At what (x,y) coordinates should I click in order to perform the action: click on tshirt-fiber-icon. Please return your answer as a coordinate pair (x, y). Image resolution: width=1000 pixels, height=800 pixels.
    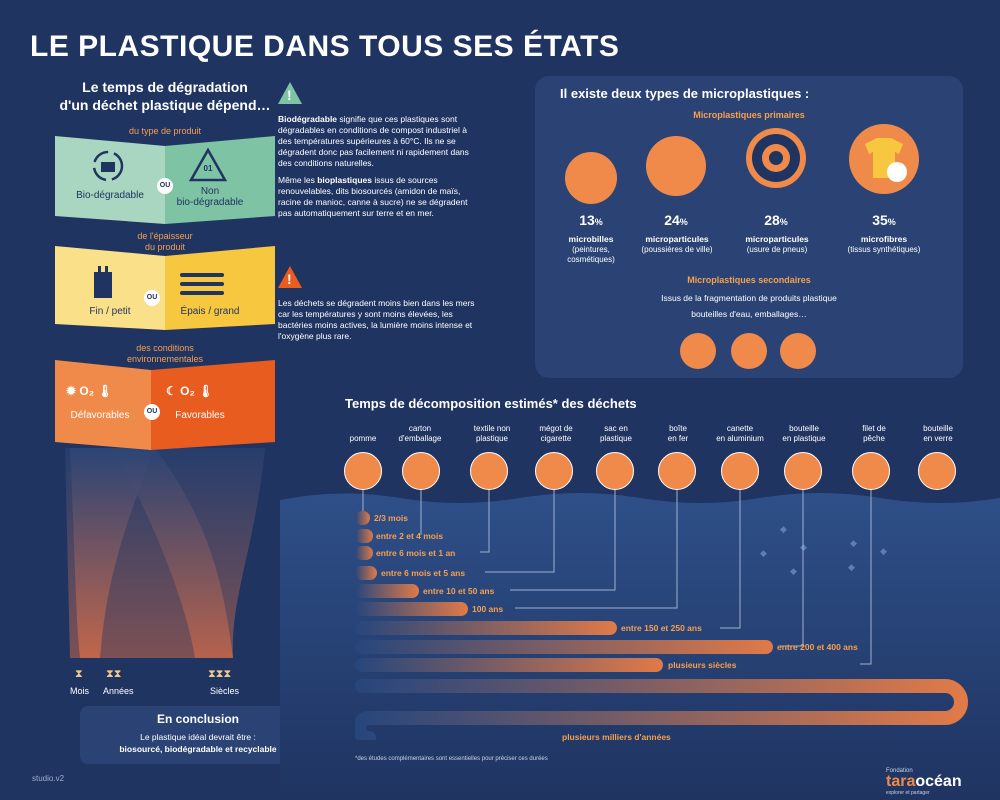
    Looking at the image, I should click on (884, 159).